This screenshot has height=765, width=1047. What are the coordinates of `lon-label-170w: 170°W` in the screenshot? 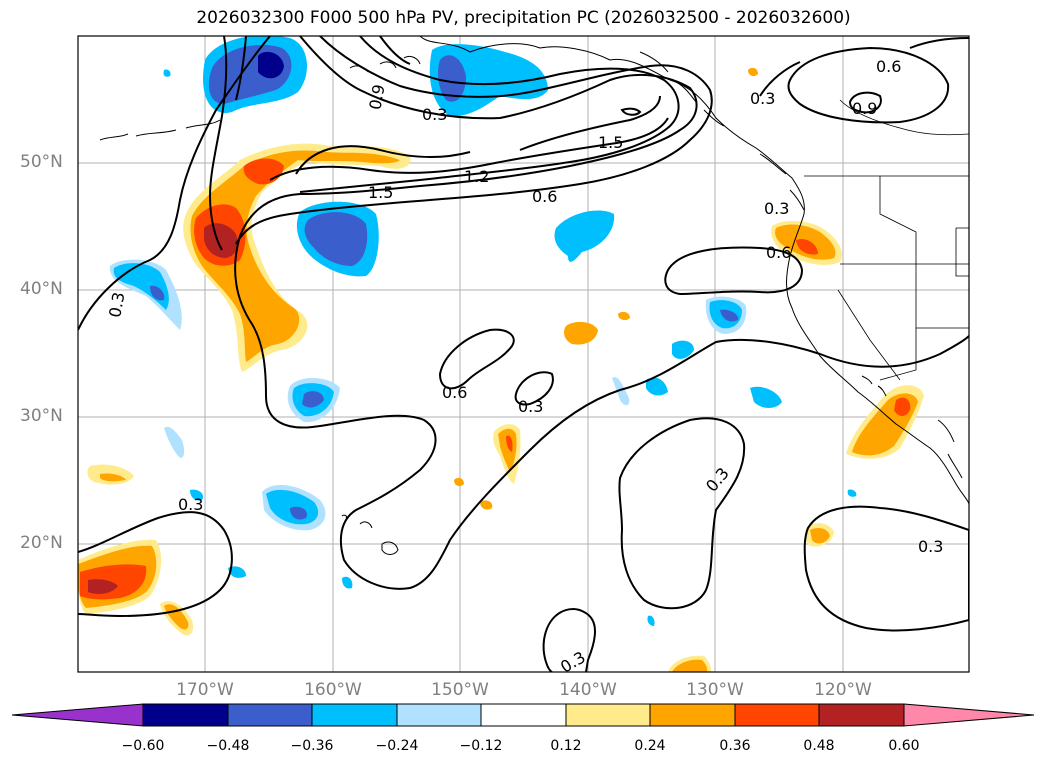 It's located at (205, 690).